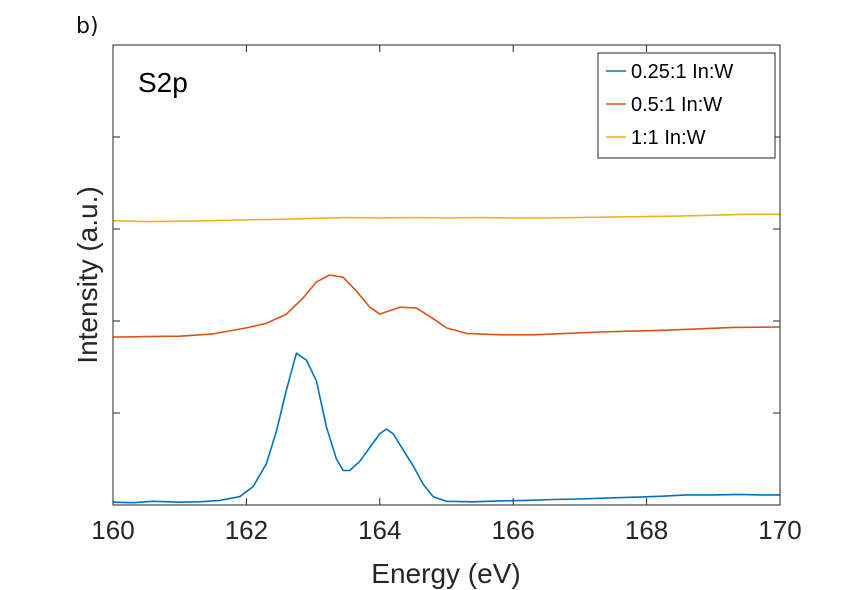 Image resolution: width=862 pixels, height=590 pixels. What do you see at coordinates (445, 573) in the screenshot?
I see `x-axis-label: Energy (eV)` at bounding box center [445, 573].